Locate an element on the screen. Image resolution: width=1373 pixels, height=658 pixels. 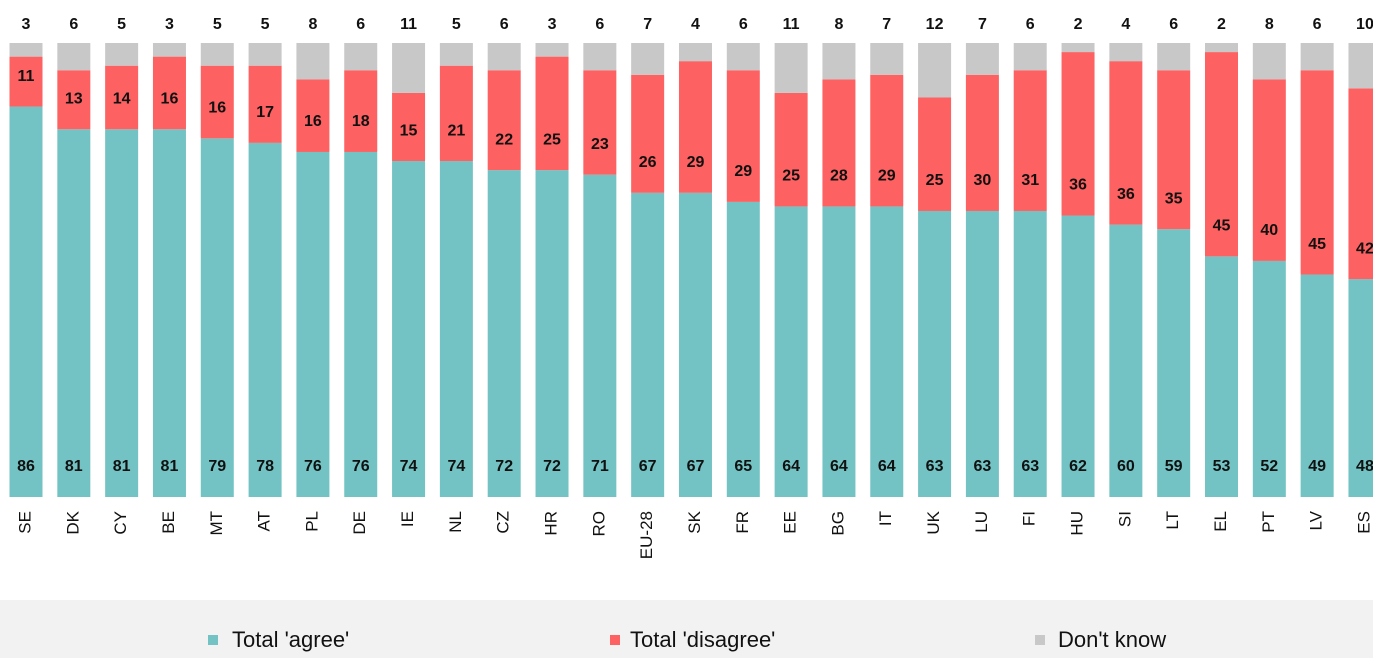
x-tick-label: BE is located at coordinates (168, 522).